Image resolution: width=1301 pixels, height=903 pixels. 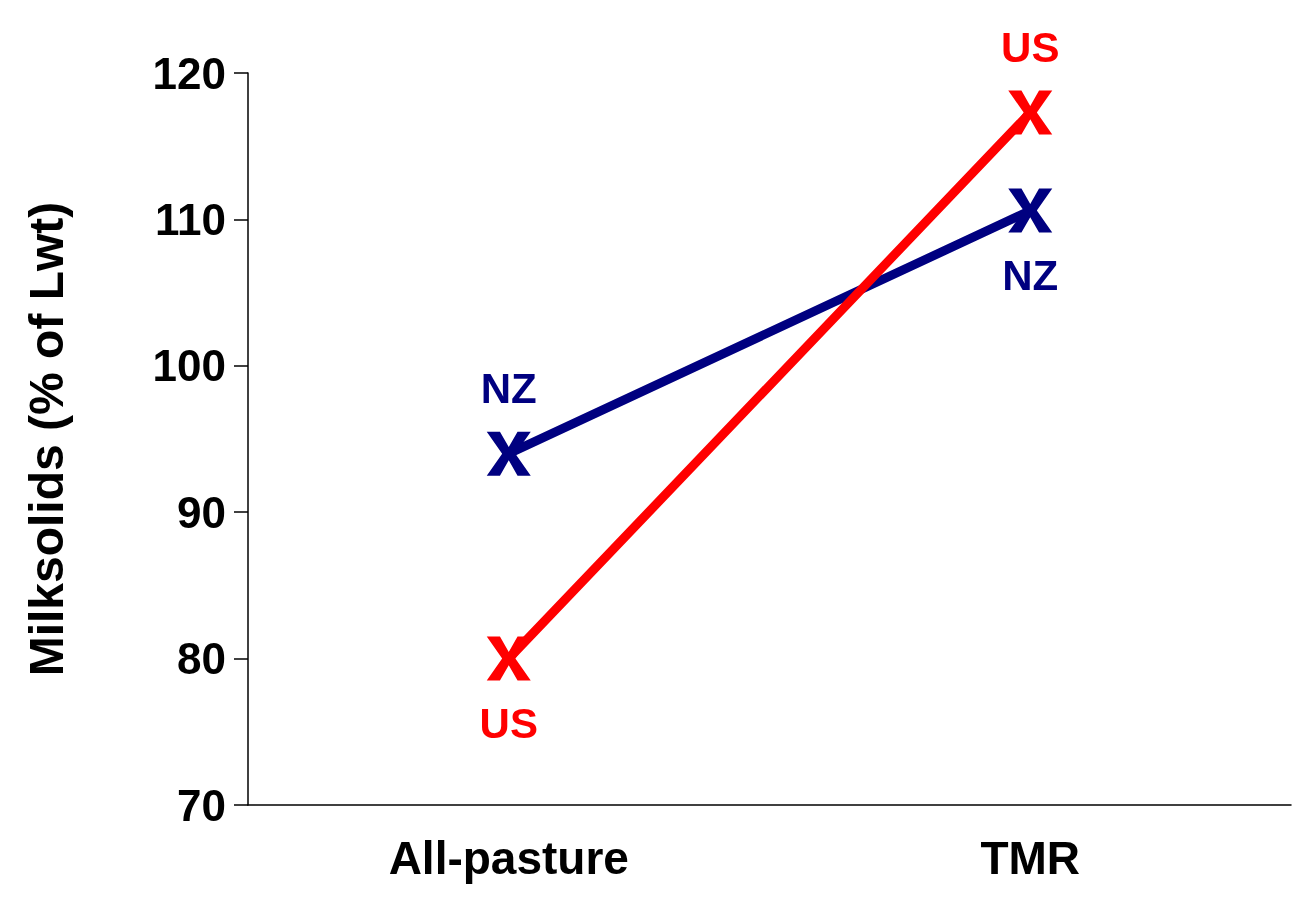 What do you see at coordinates (190, 219) in the screenshot?
I see `y-tick-label: 110` at bounding box center [190, 219].